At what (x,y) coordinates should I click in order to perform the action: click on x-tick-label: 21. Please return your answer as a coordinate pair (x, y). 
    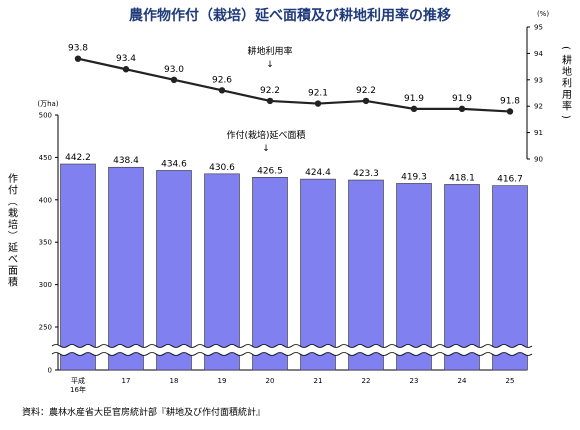
    Looking at the image, I should click on (318, 381).